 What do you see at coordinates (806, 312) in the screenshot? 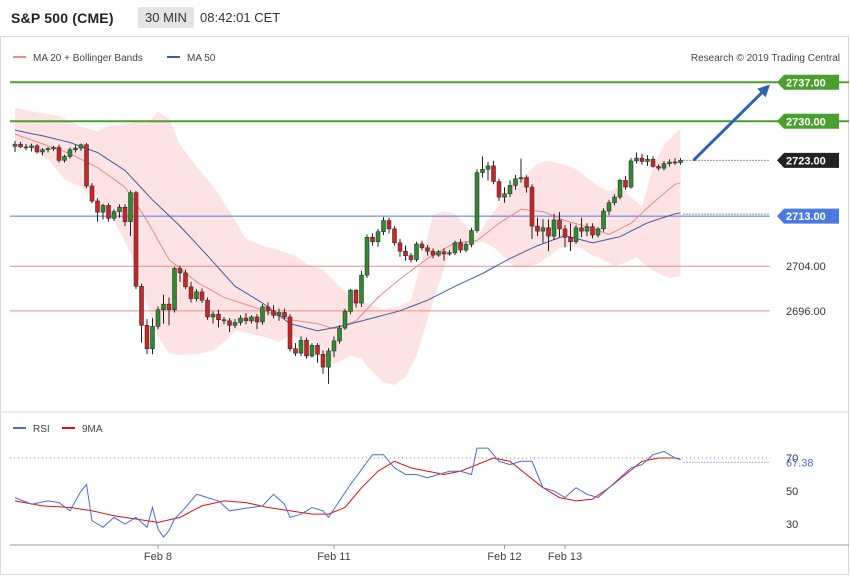
I see `level-label-5: 2696.00` at bounding box center [806, 312].